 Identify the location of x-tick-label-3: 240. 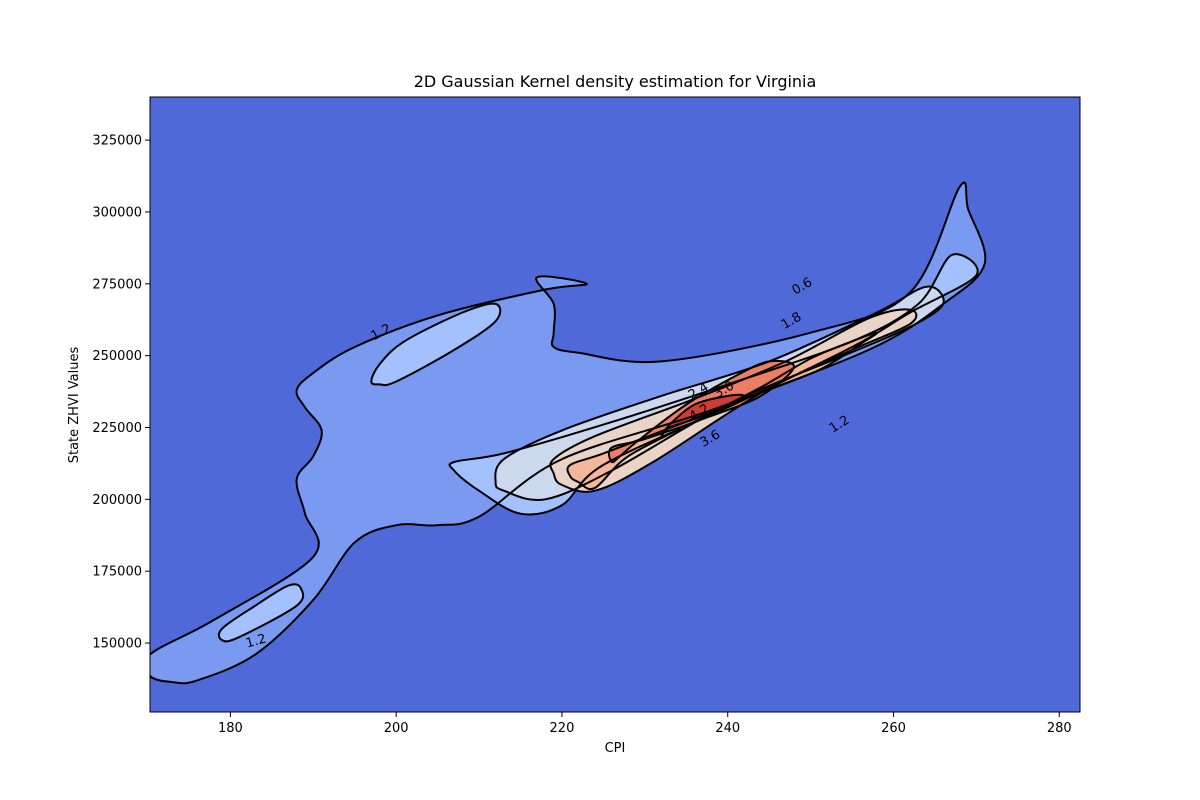
(727, 728).